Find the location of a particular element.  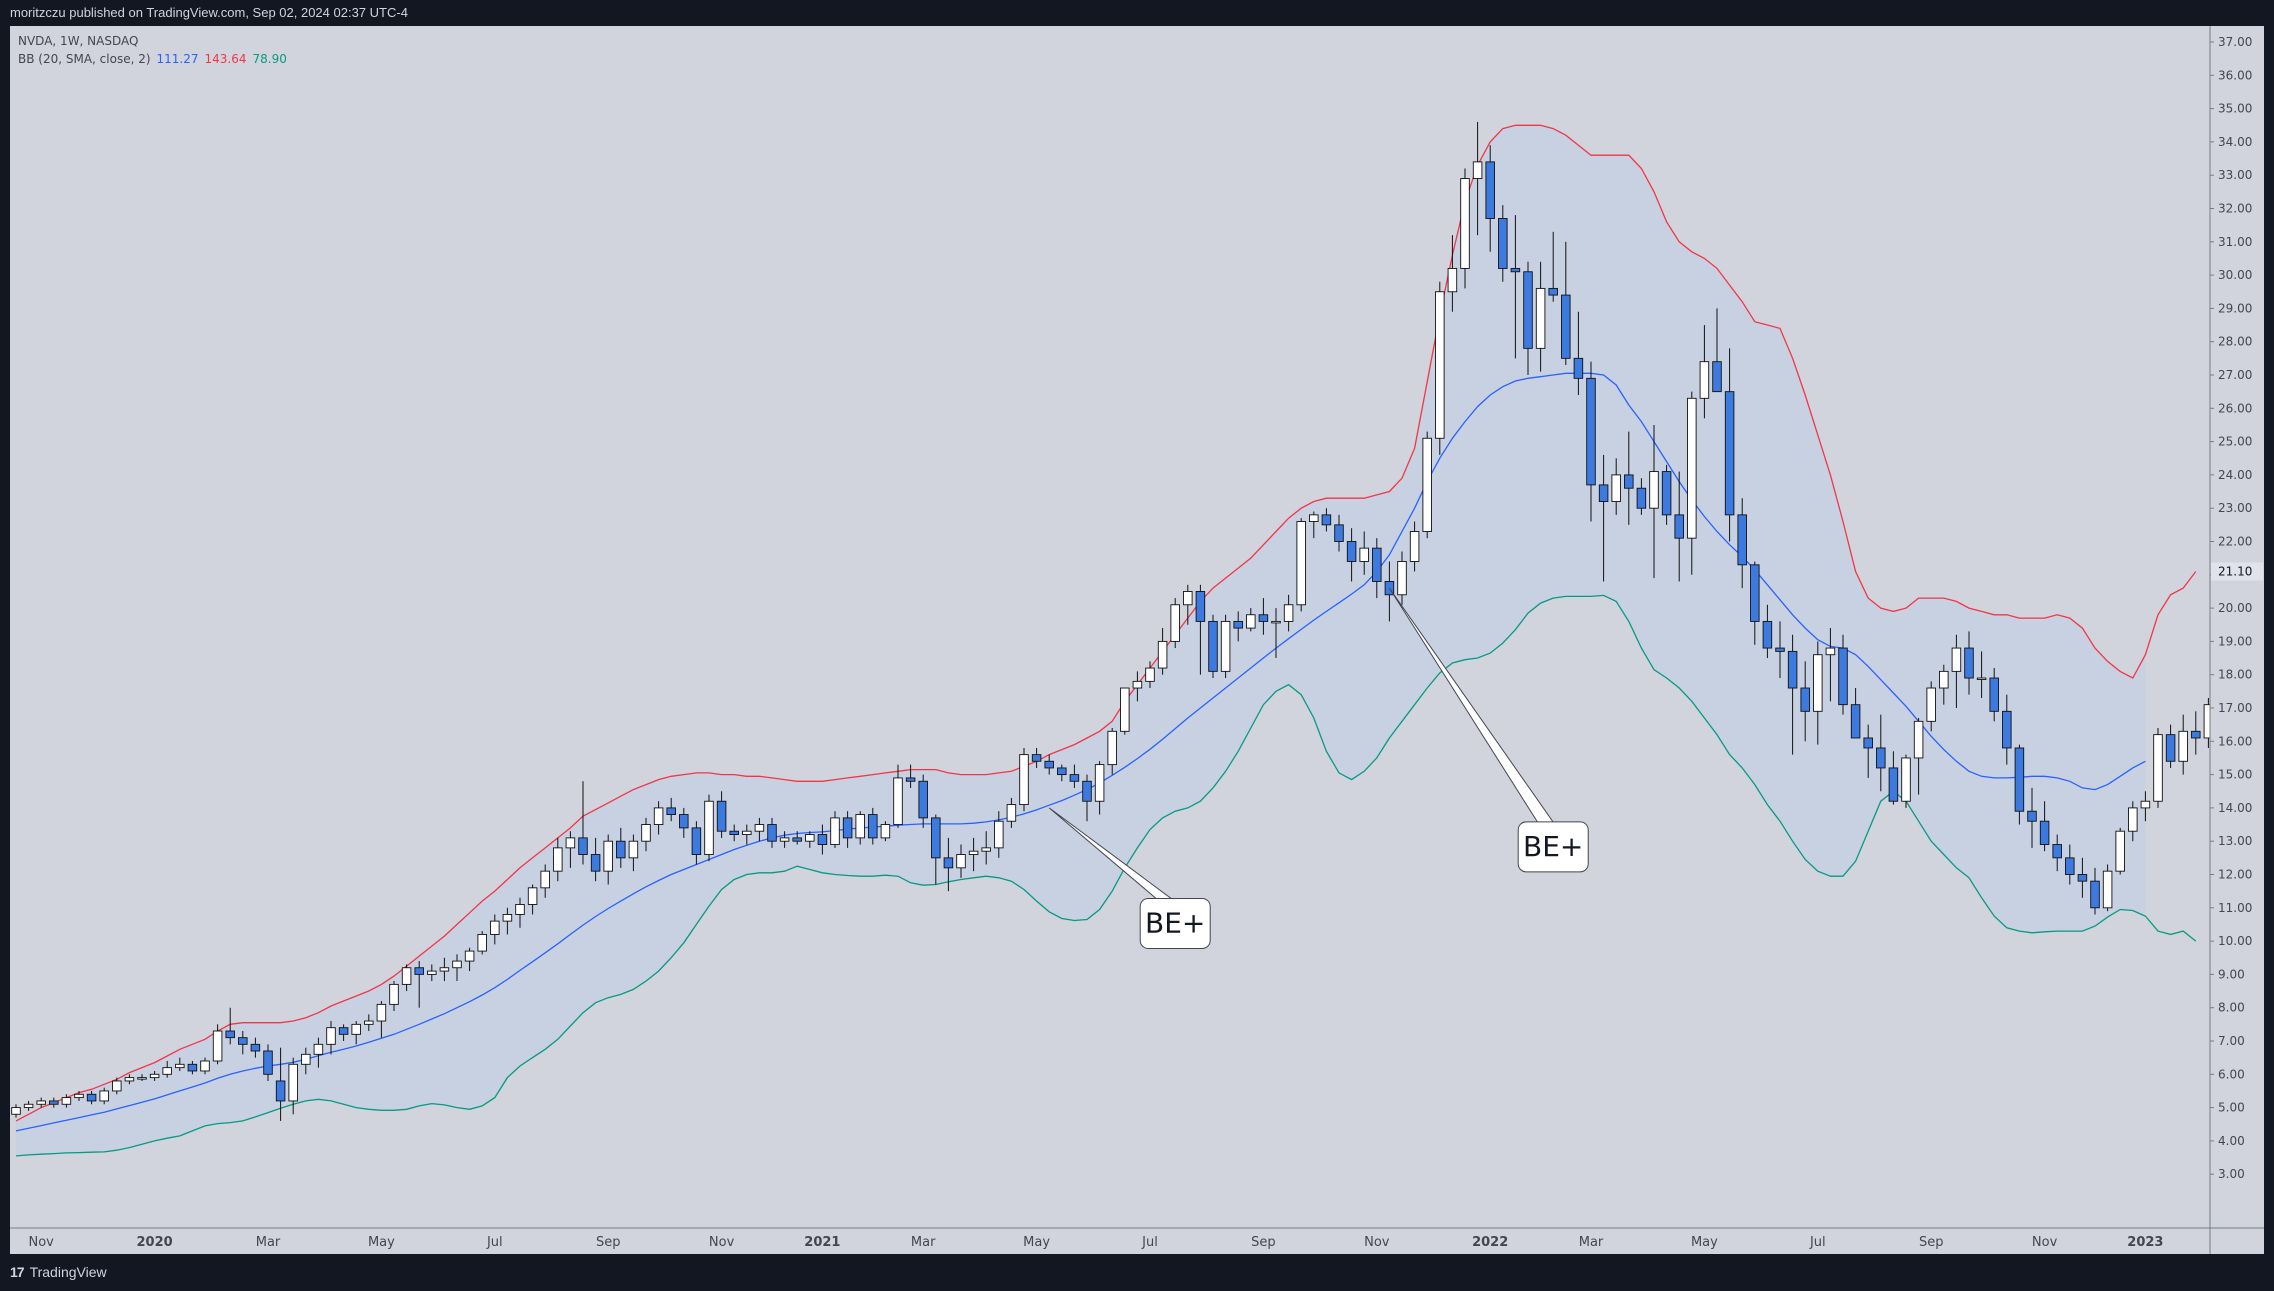

time-tick-label: Jul is located at coordinates (1149, 1242).